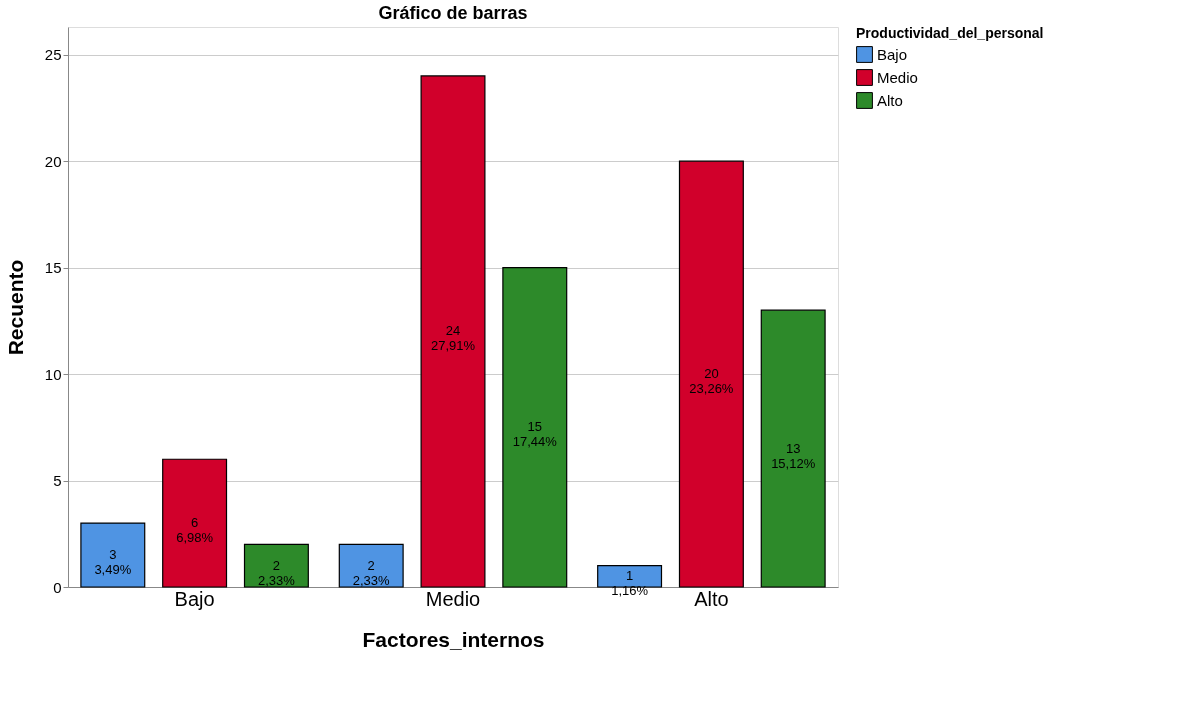 The width and height of the screenshot is (1184, 710). Describe the element at coordinates (57, 481) in the screenshot. I see `y-tick-label: 5` at that location.